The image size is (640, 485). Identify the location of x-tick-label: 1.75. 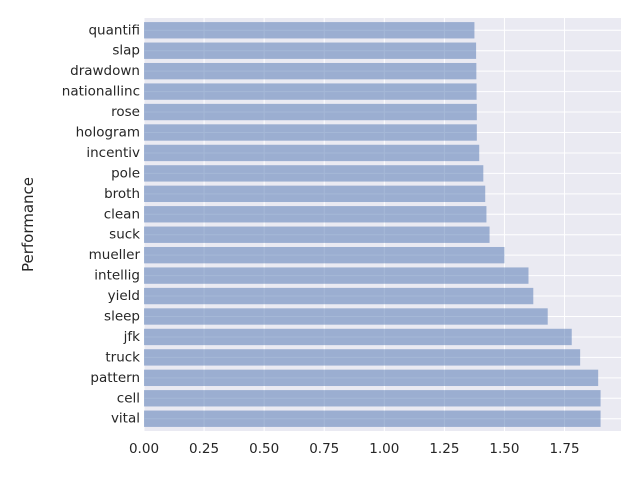
(564, 449).